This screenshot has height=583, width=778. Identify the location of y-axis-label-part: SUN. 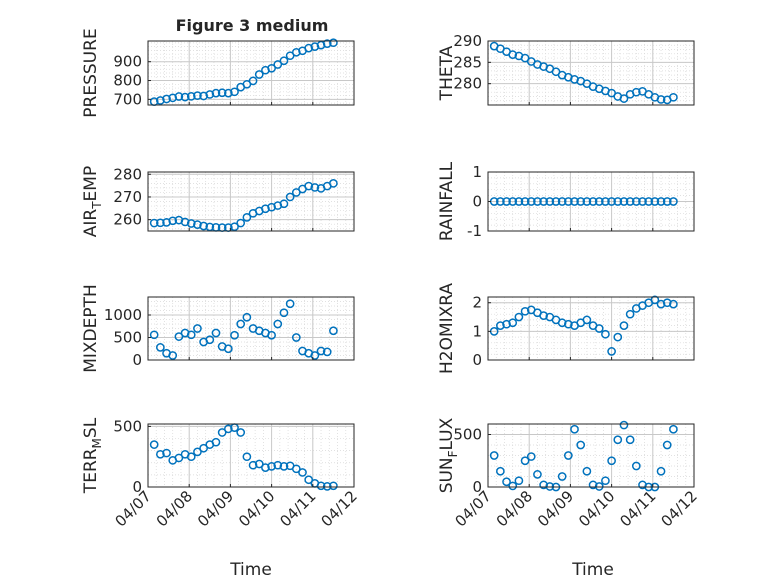
(447, 475).